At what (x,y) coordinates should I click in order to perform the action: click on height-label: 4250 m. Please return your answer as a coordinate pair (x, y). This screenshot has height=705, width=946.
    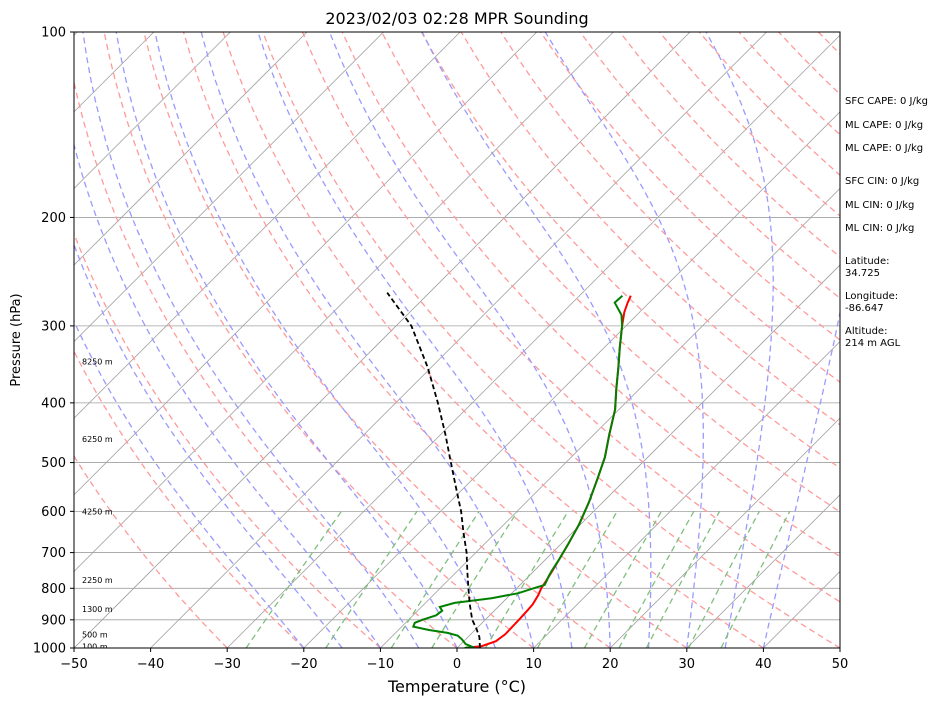
    Looking at the image, I should click on (97, 511).